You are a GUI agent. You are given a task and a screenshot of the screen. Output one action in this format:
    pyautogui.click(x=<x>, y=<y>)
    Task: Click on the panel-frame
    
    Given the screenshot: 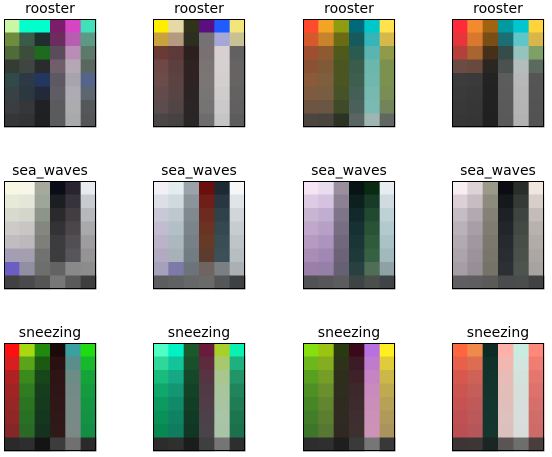 What is the action you would take?
    pyautogui.click(x=199, y=397)
    